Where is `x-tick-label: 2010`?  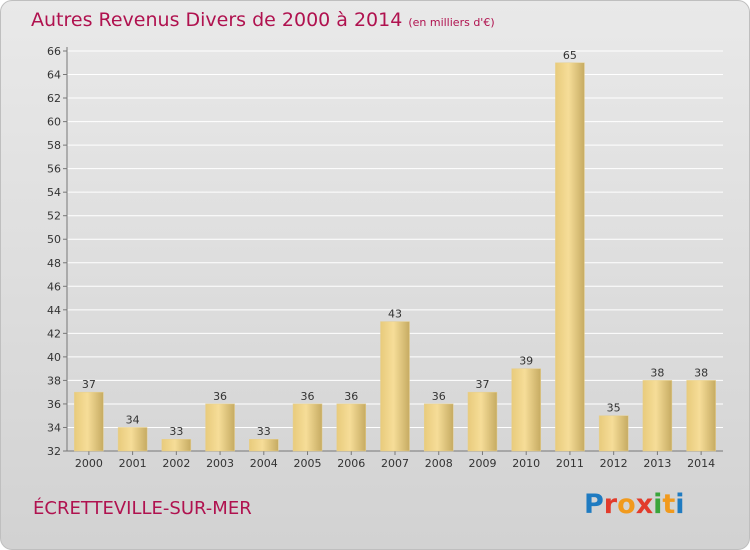 x-tick-label: 2010 is located at coordinates (526, 463).